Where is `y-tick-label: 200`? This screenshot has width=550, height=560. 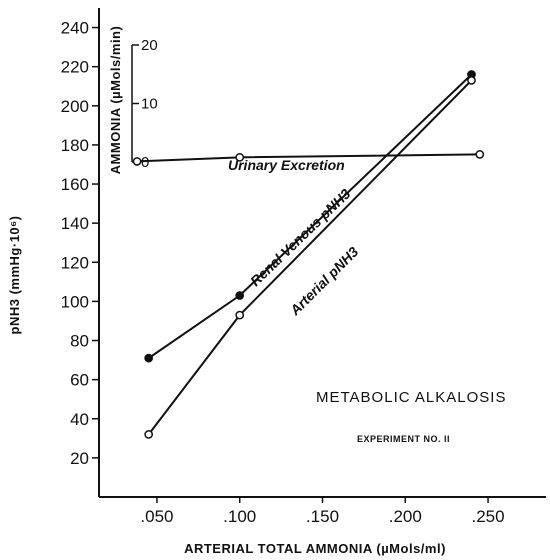 y-tick-label: 200 is located at coordinates (75, 106).